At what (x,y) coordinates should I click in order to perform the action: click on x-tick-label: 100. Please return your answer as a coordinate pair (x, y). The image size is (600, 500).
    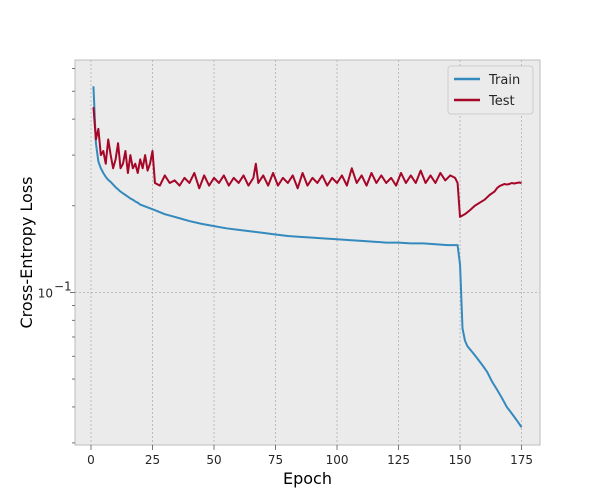
    Looking at the image, I should click on (337, 460).